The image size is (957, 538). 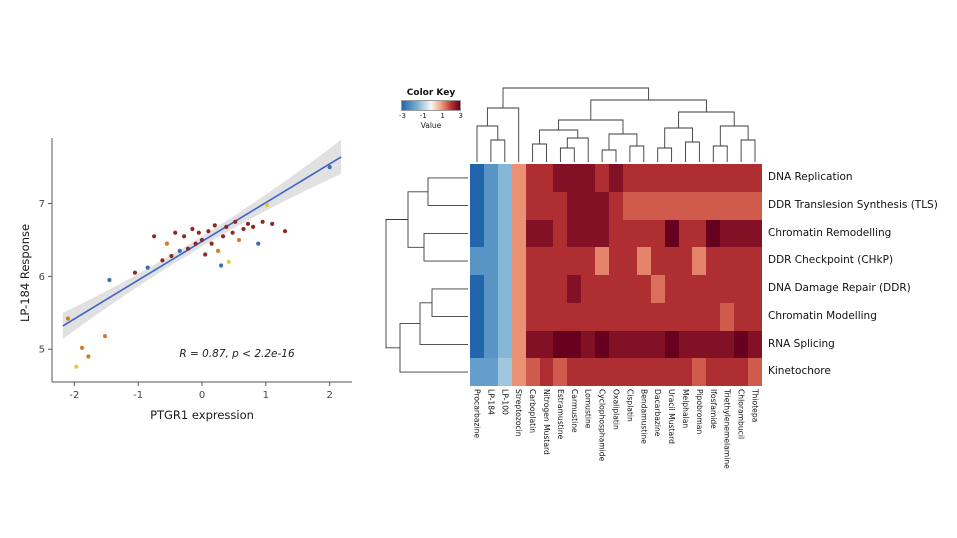 What do you see at coordinates (505, 402) in the screenshot?
I see `heatmap-column-label: LP-100` at bounding box center [505, 402].